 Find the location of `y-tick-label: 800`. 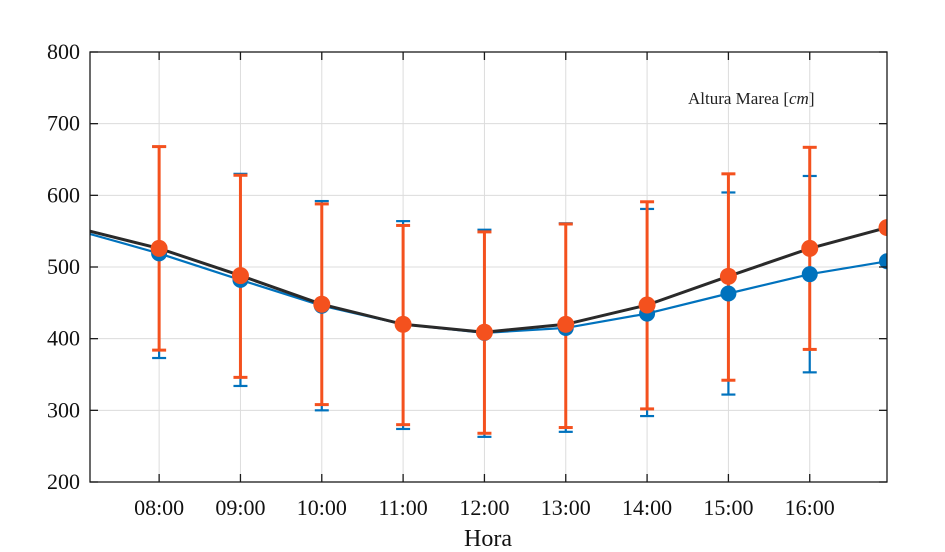

y-tick-label: 800 is located at coordinates (63, 51).